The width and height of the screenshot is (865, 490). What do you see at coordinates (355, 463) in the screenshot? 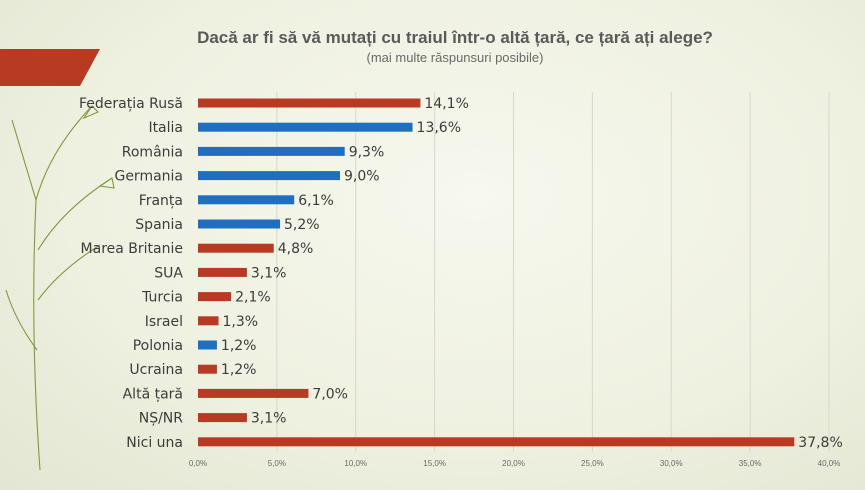
I see `x-tick-label: 10,0%` at bounding box center [355, 463].